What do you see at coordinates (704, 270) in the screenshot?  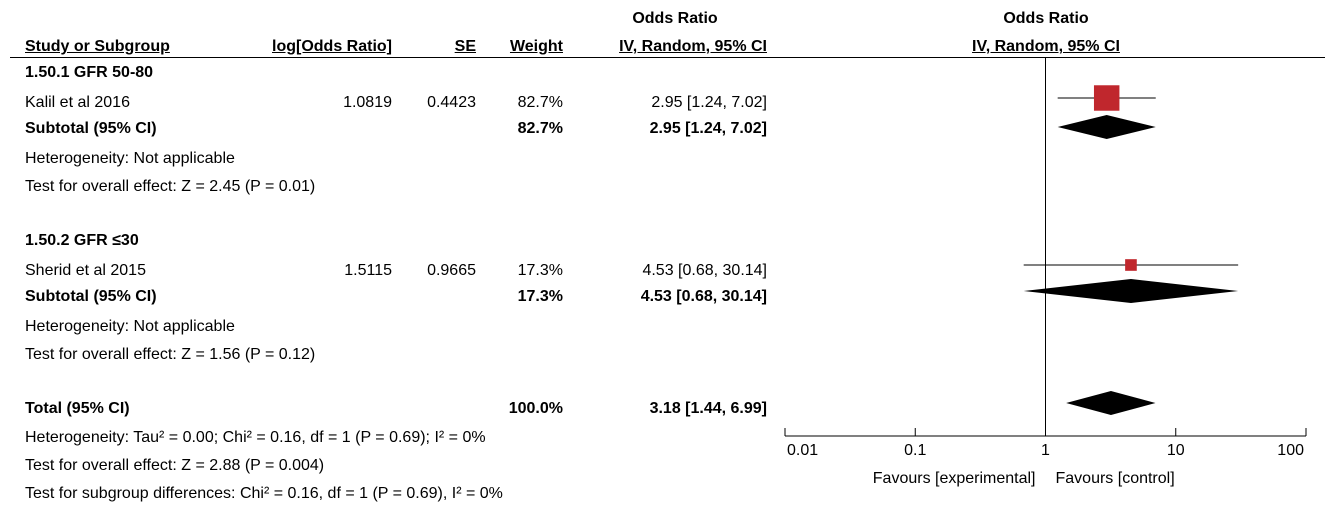 I see `study-row-2-ci: 4.53 [0.68, 30.14]` at bounding box center [704, 270].